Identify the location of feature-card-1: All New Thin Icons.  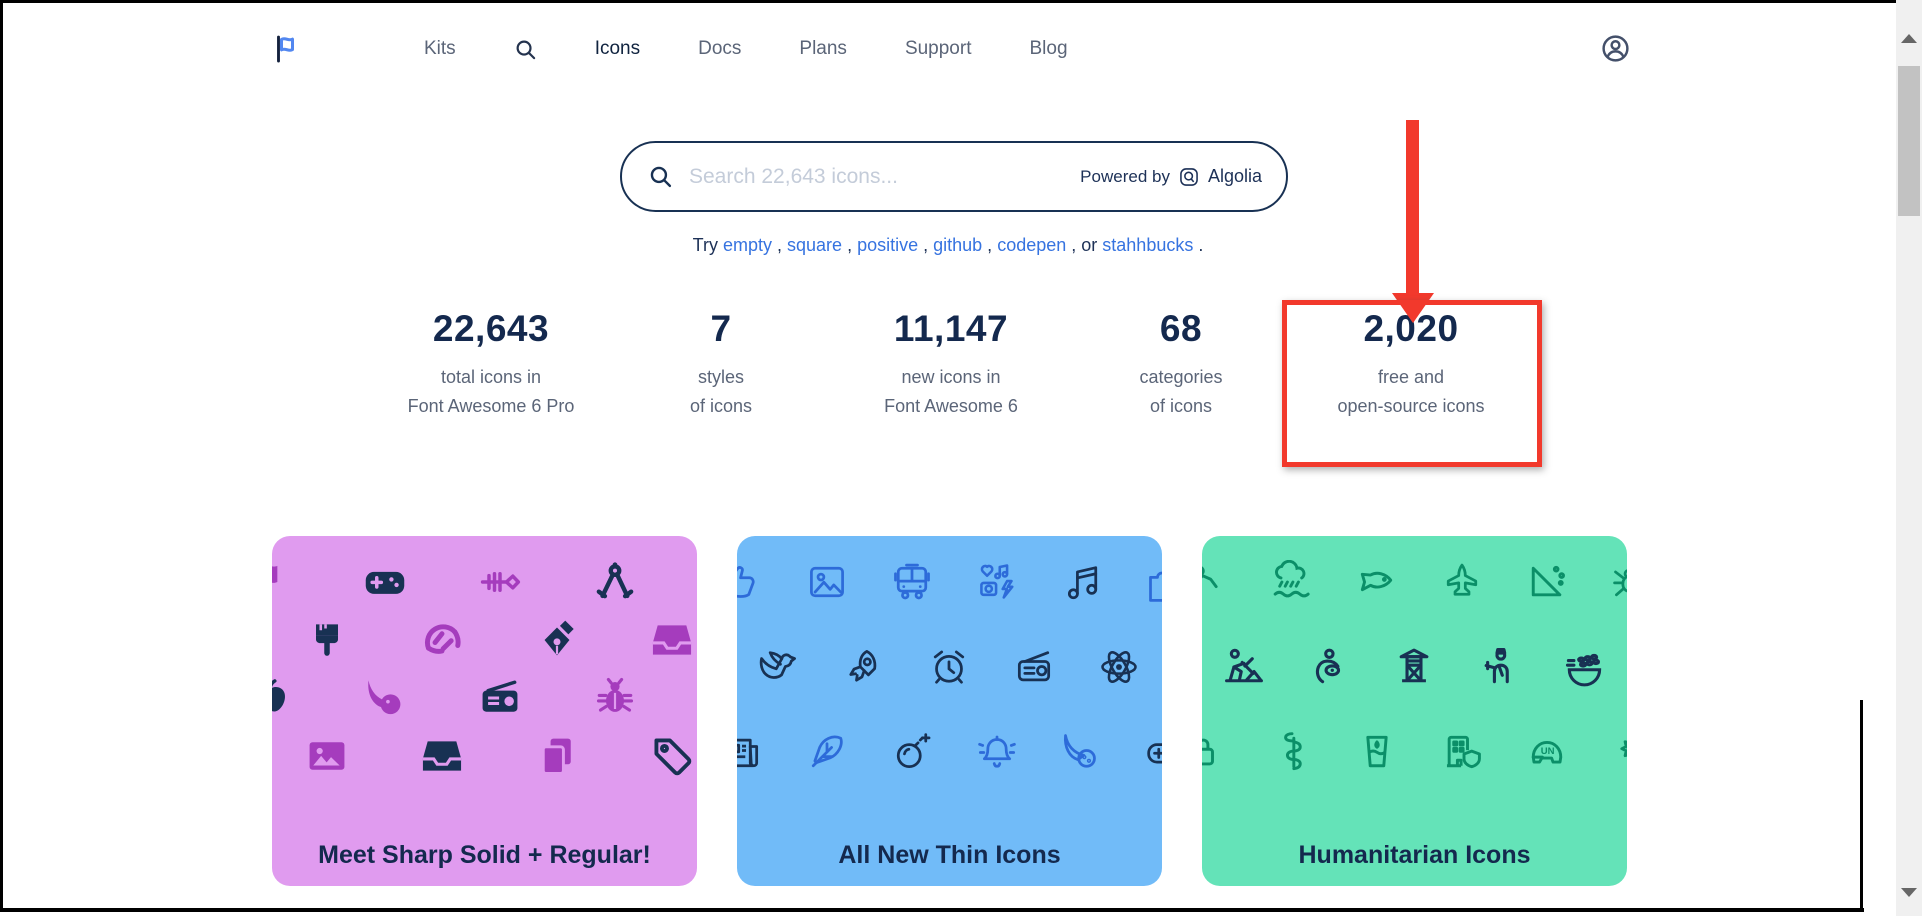
(949, 711).